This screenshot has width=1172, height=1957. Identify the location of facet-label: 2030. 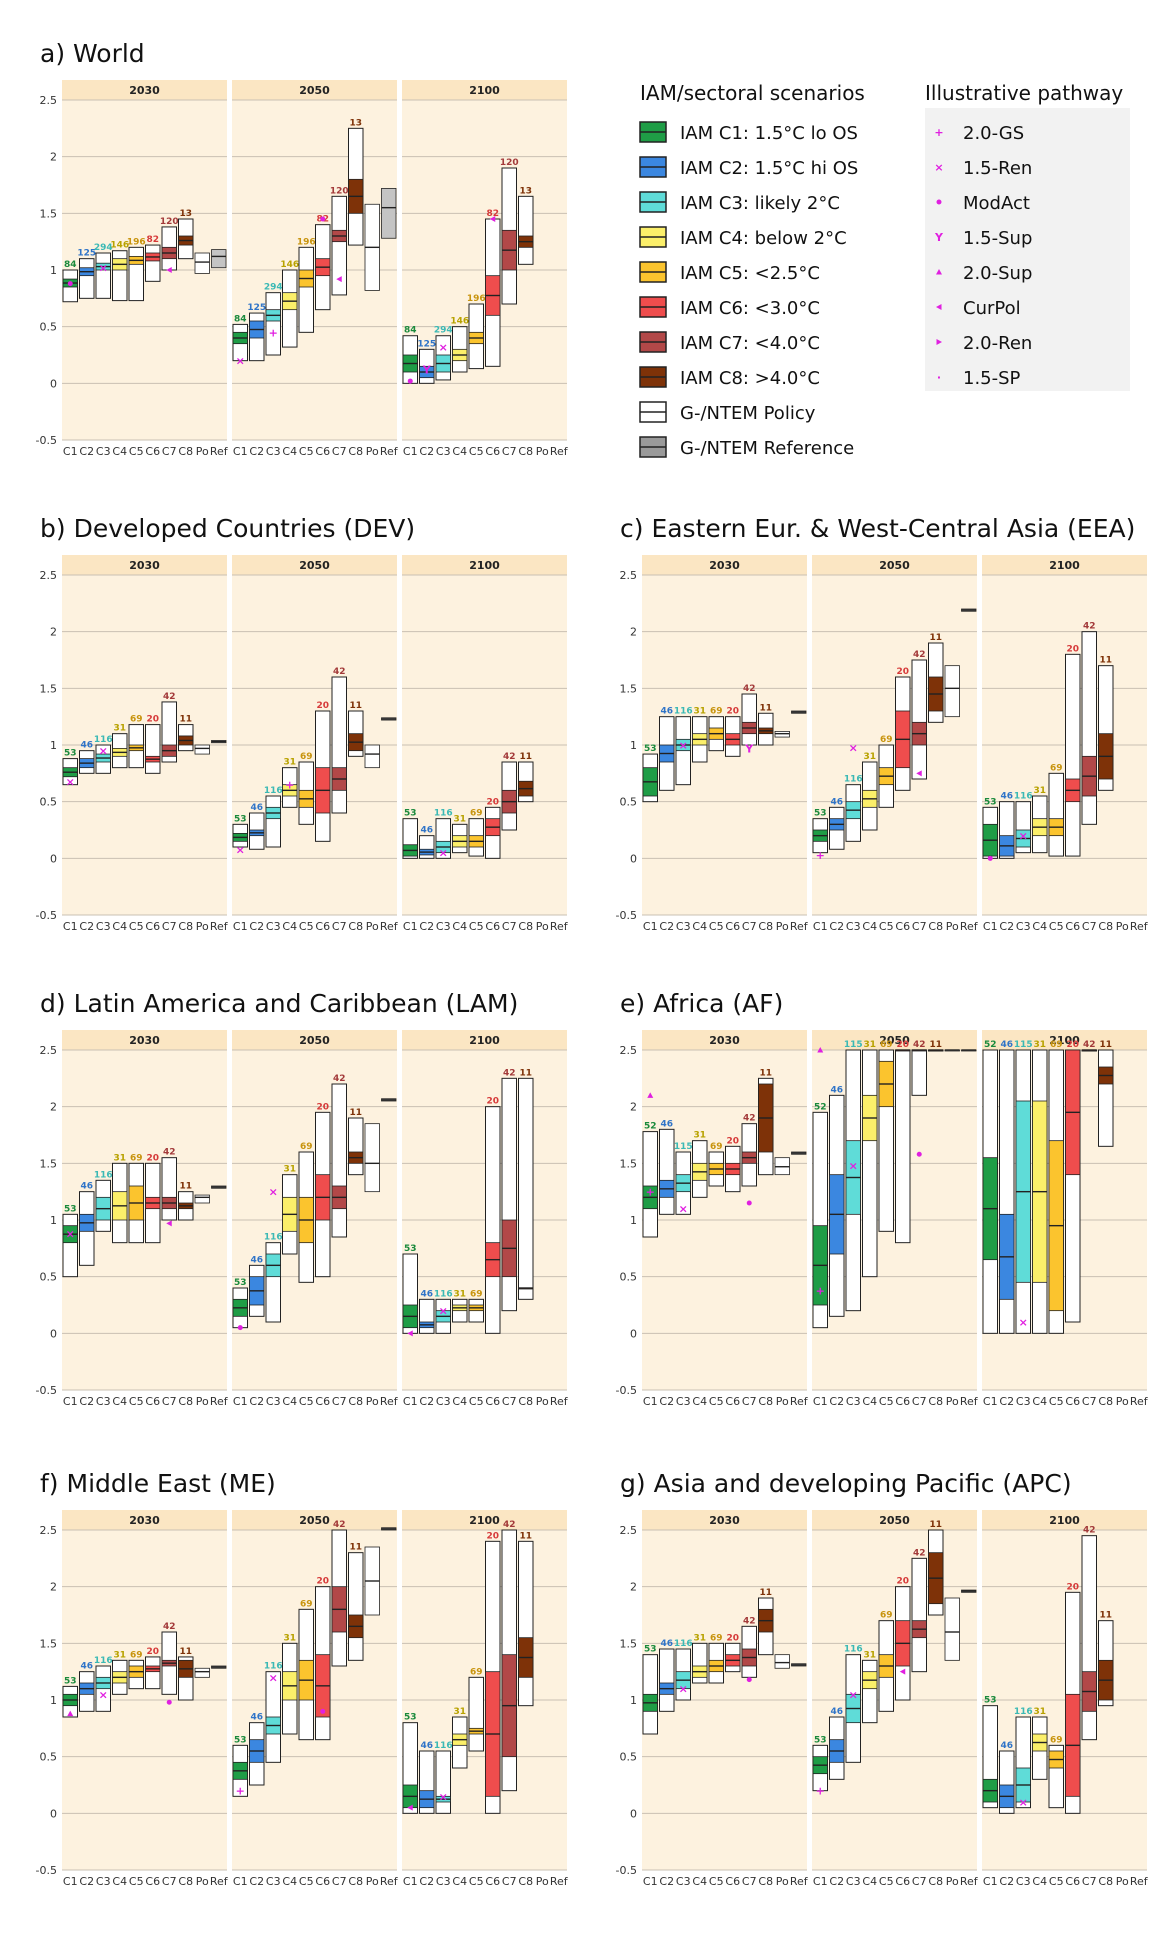
(724, 565).